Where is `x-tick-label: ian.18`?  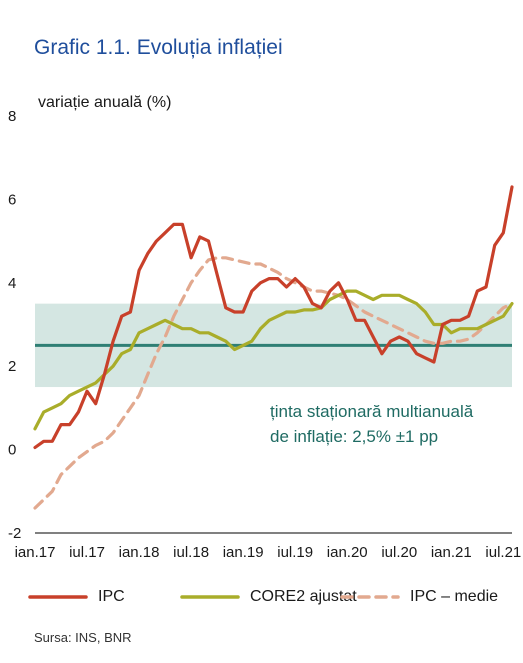 x-tick-label: ian.18 is located at coordinates (139, 552).